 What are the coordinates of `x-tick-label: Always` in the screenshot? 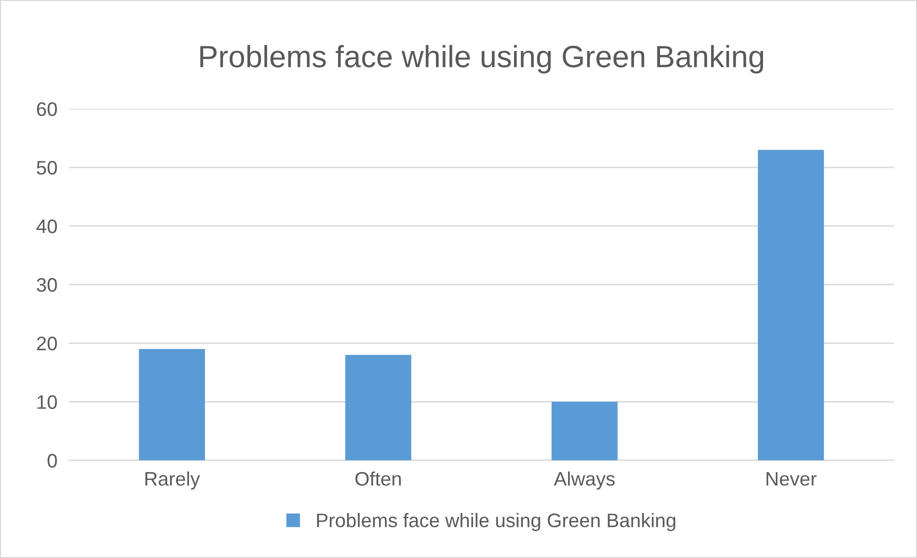 It's located at (584, 480).